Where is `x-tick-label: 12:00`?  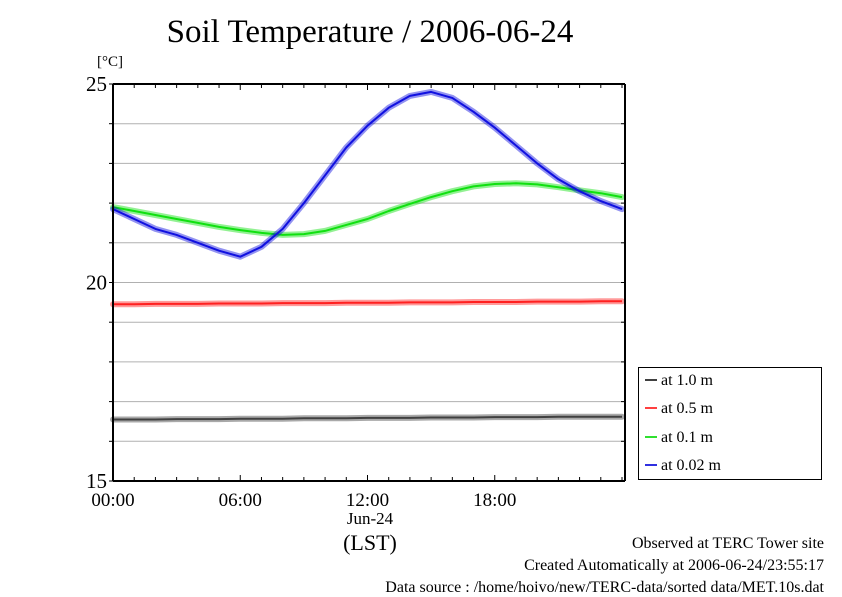 x-tick-label: 12:00 is located at coordinates (367, 500).